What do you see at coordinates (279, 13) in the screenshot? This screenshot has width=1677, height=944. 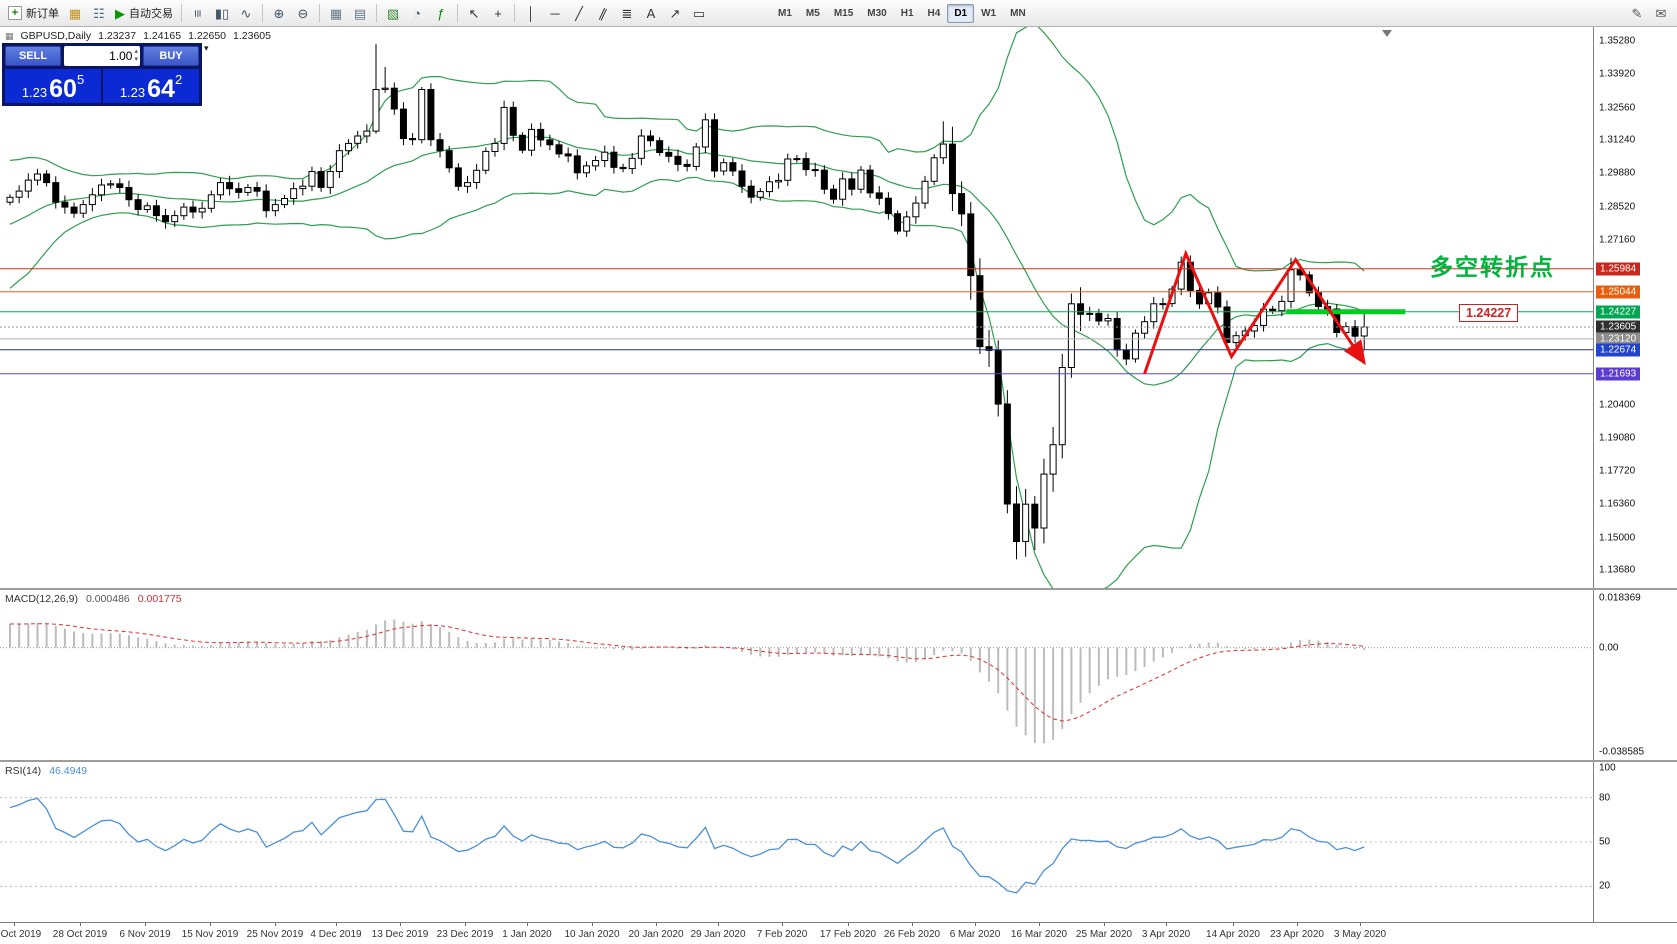 I see `toolbar-zoom-in-button: ⊕` at bounding box center [279, 13].